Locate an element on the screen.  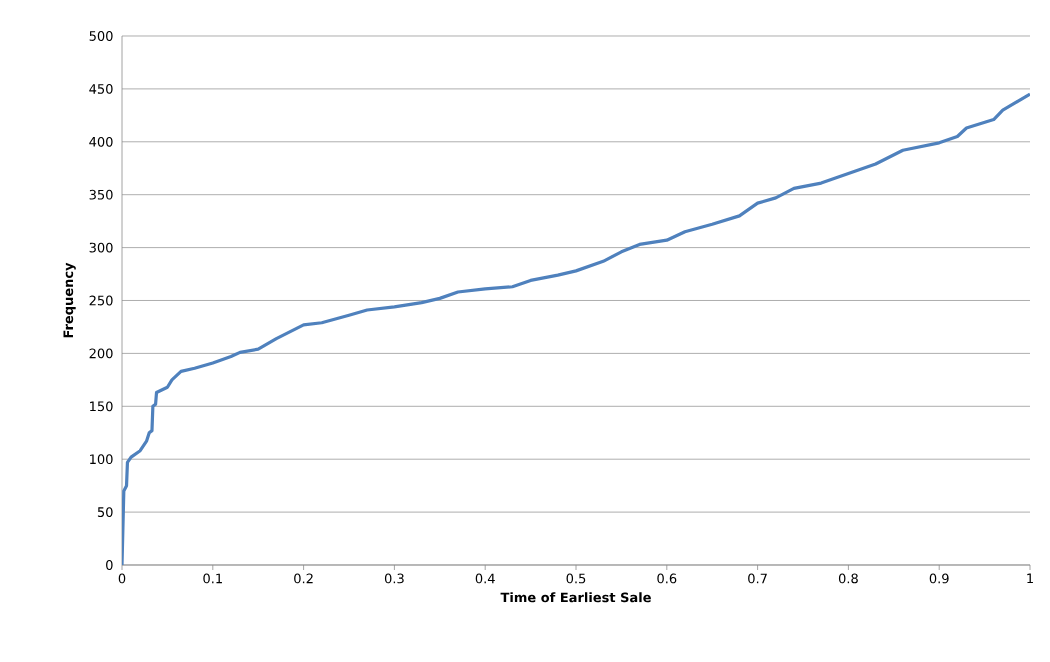
x-tick-label: 0.7 is located at coordinates (757, 578).